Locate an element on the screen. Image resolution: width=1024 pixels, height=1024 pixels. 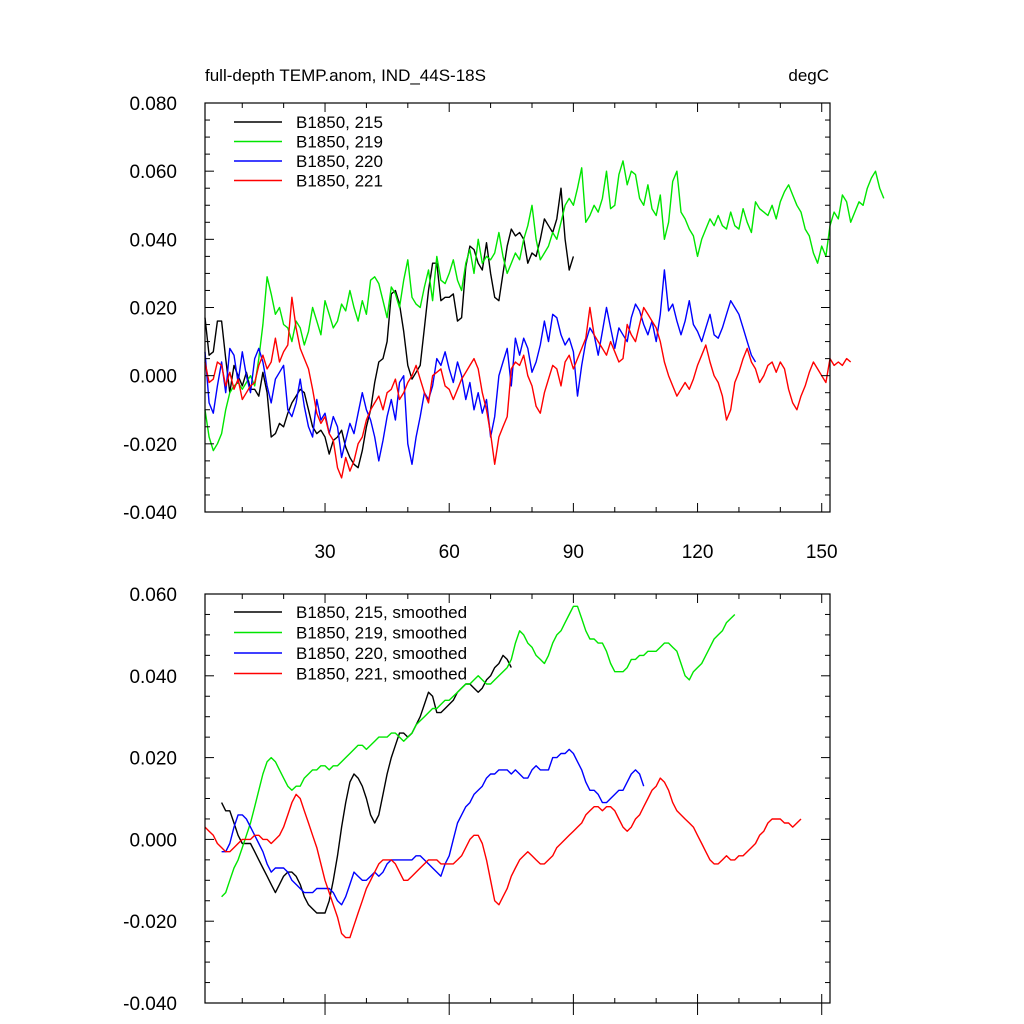
x-tick-label: 150 is located at coordinates (822, 552).